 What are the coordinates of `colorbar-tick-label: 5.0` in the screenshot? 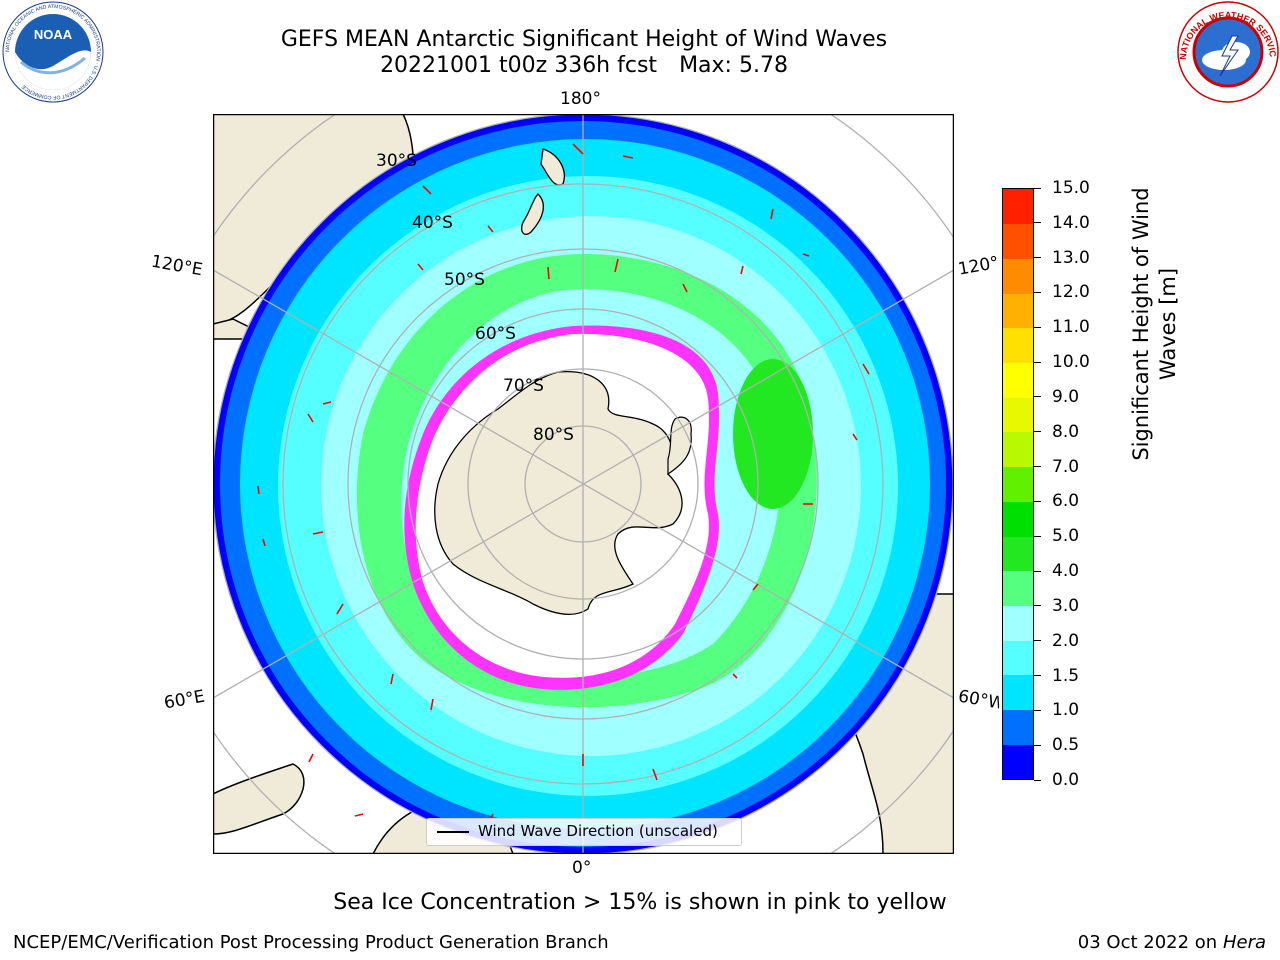 It's located at (1066, 536).